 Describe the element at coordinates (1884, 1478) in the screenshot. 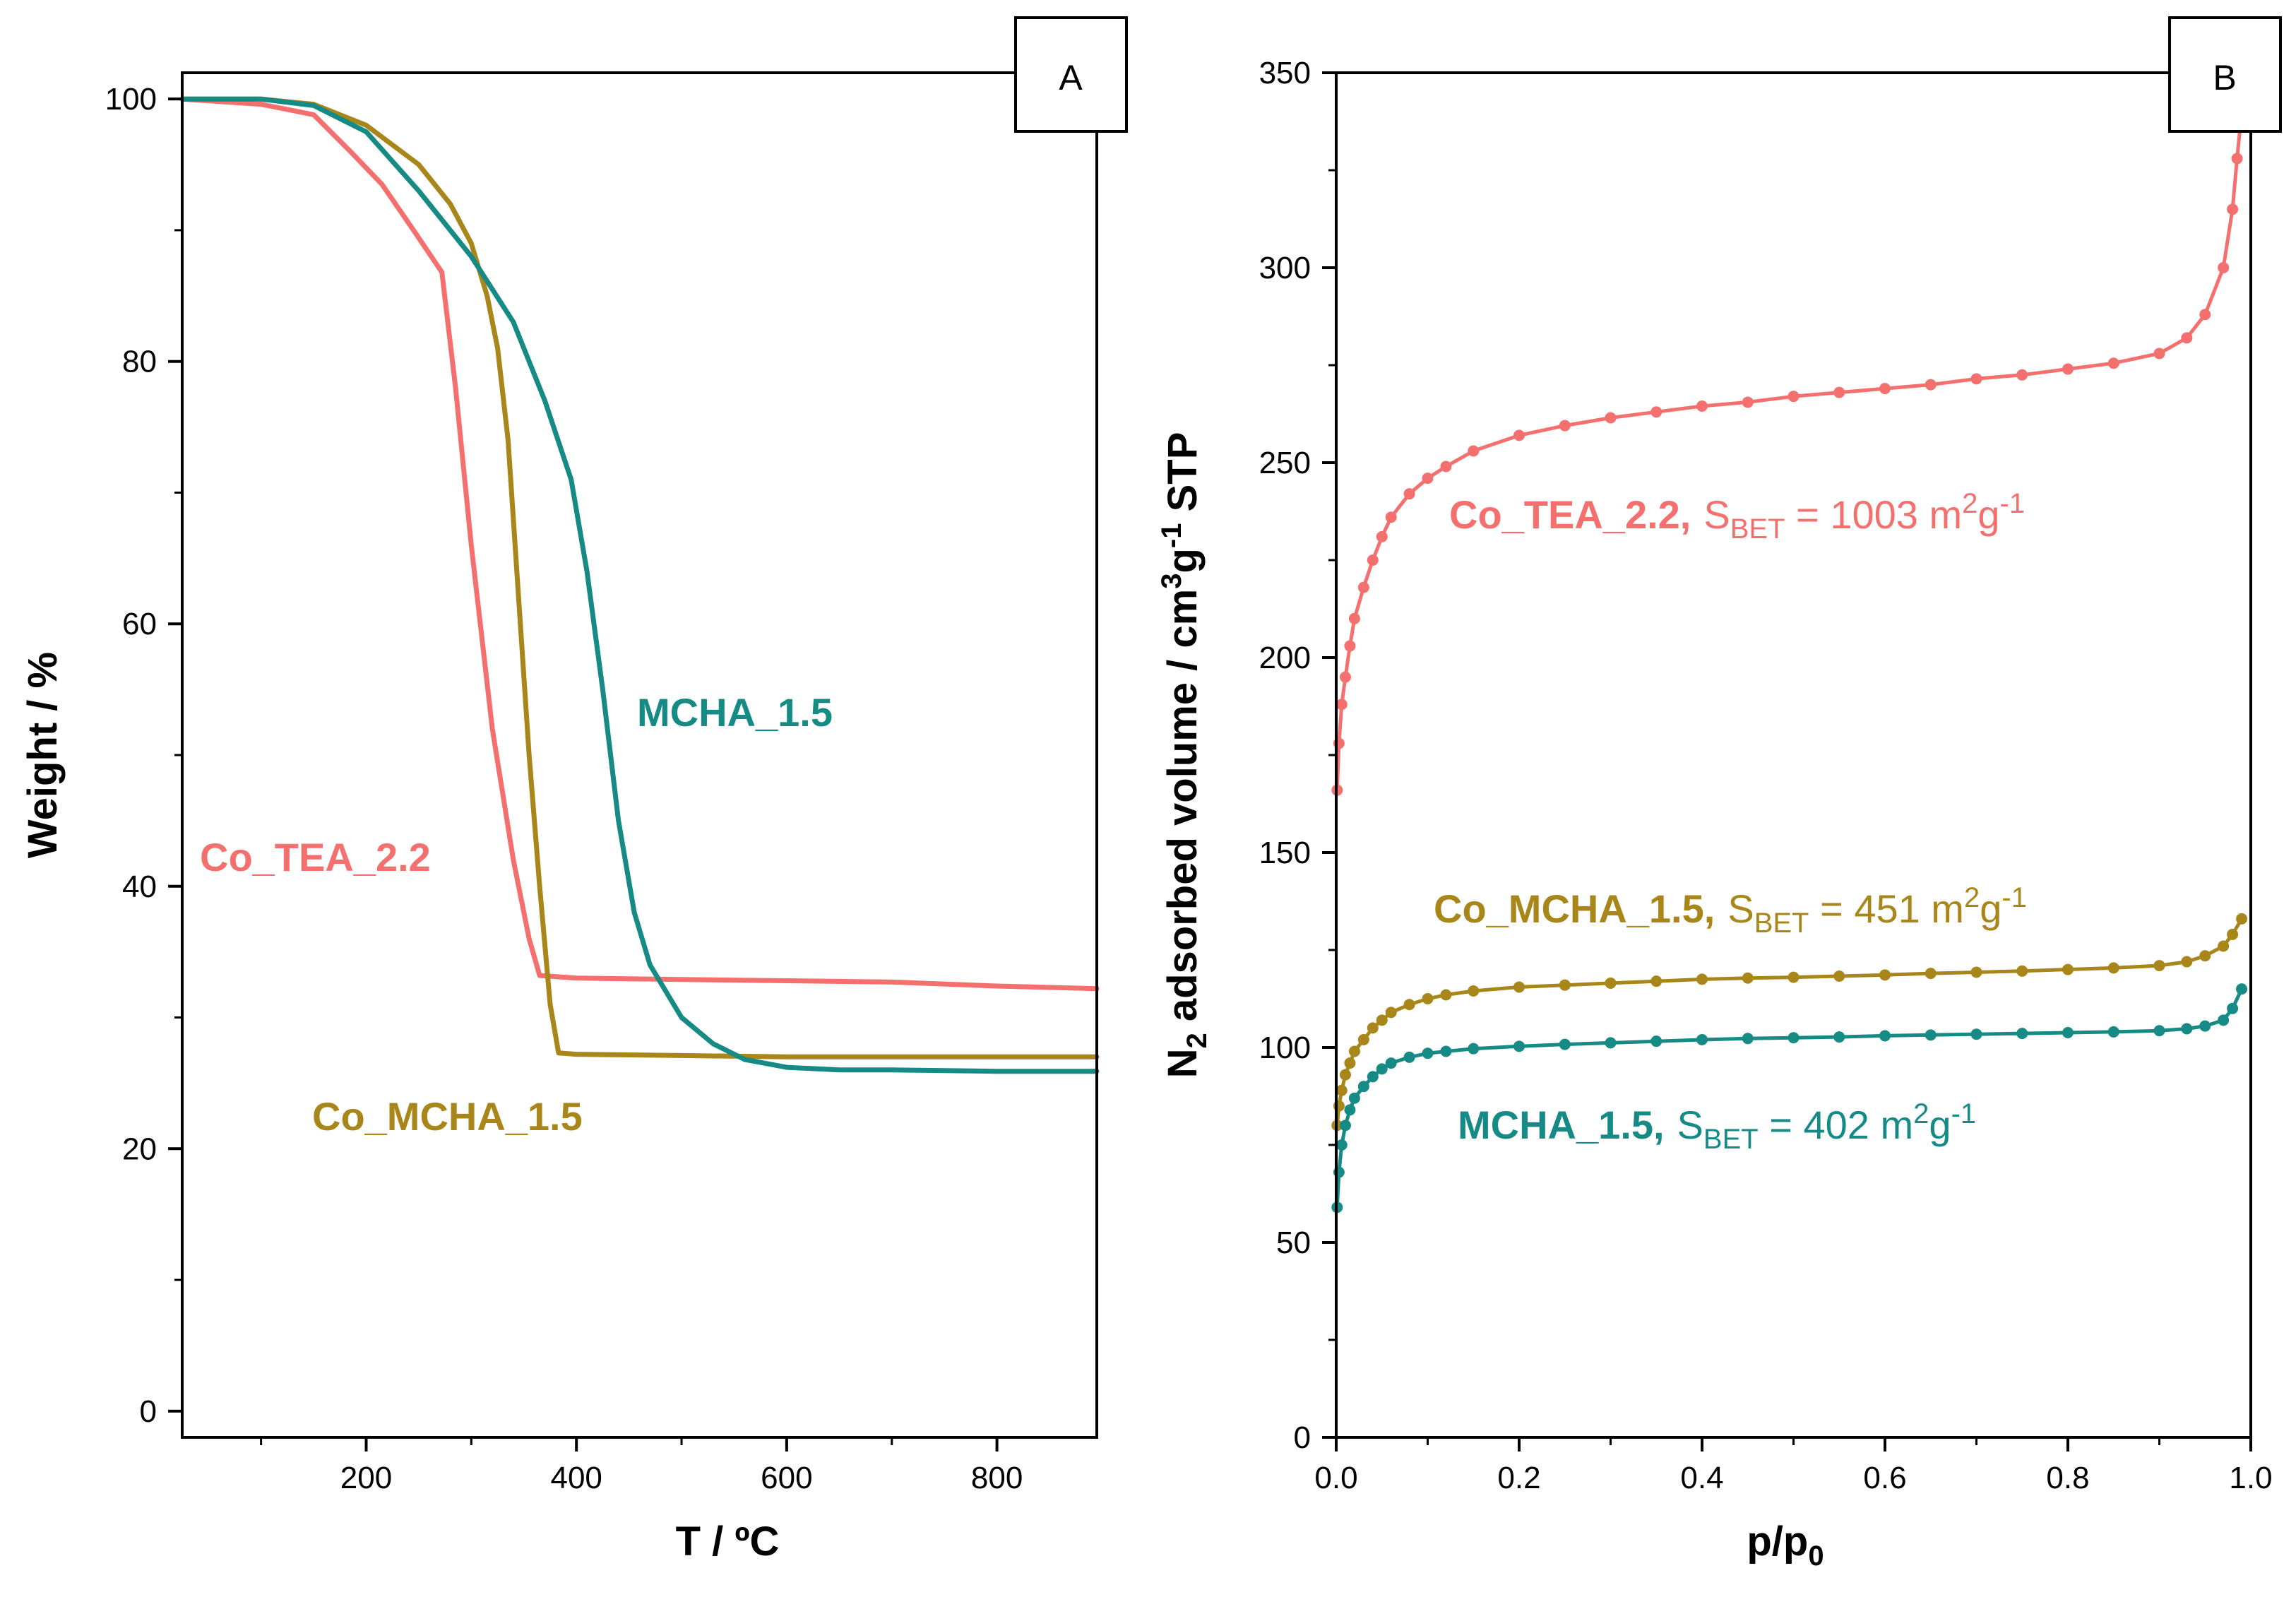

I see `panel-b-x-tick-label: 0.6` at that location.